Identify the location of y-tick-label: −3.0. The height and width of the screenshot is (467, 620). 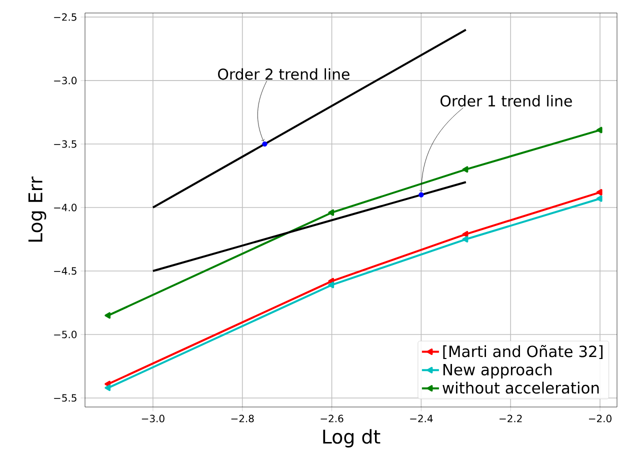
(65, 80).